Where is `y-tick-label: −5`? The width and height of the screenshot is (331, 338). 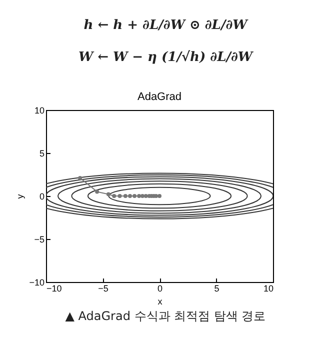
y-tick-label: −5 is located at coordinates (39, 239).